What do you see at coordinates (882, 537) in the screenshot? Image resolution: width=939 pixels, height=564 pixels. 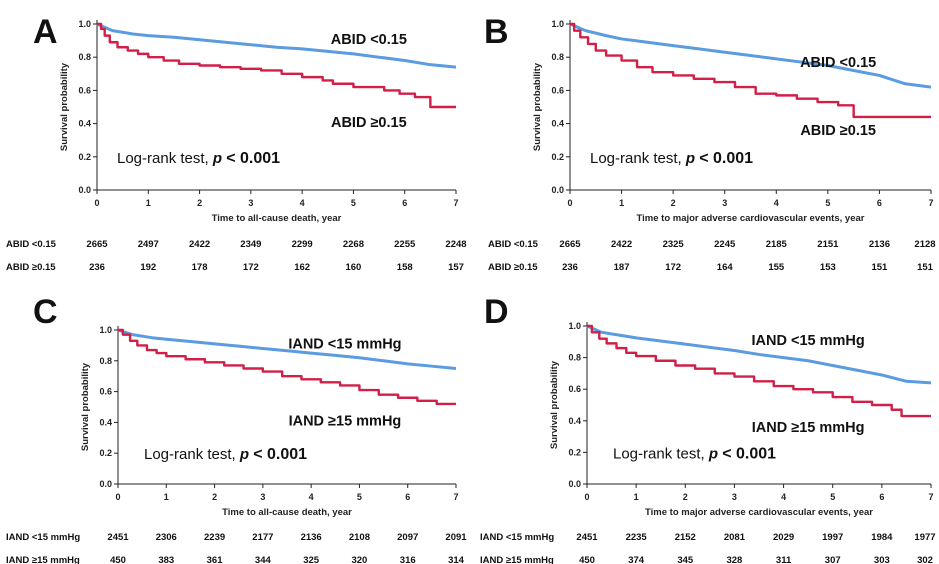 I see `risk-table-value: 1984` at bounding box center [882, 537].